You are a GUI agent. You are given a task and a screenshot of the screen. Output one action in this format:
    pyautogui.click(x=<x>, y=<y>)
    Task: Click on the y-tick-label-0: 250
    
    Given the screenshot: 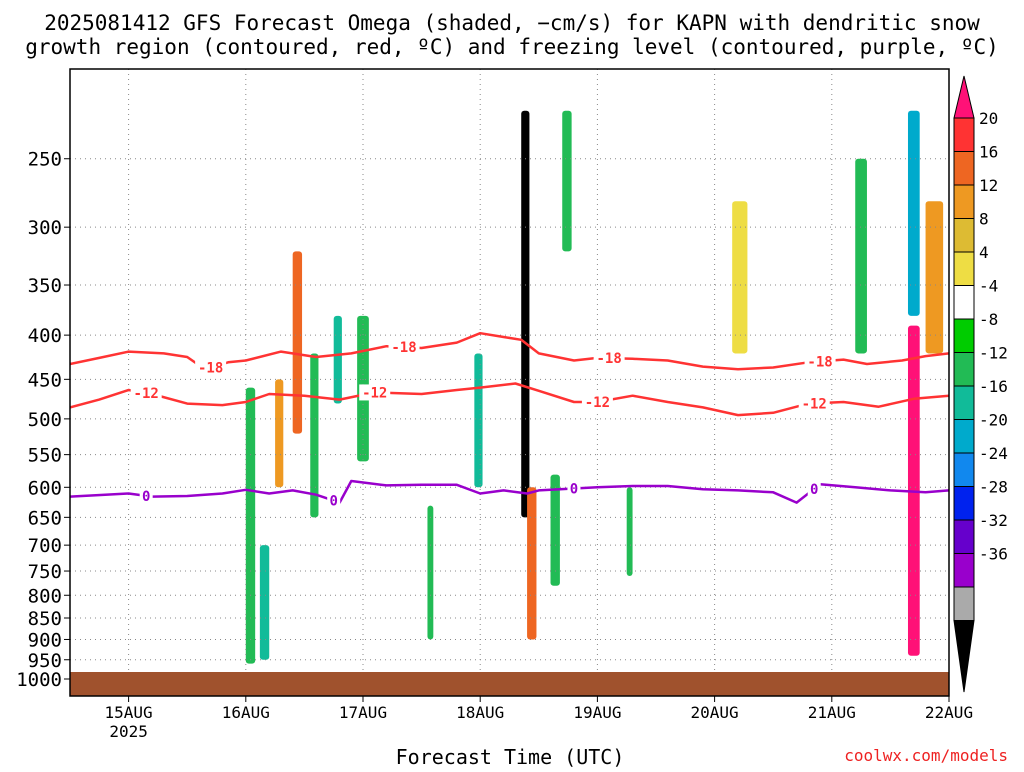 What is the action you would take?
    pyautogui.click(x=45, y=160)
    